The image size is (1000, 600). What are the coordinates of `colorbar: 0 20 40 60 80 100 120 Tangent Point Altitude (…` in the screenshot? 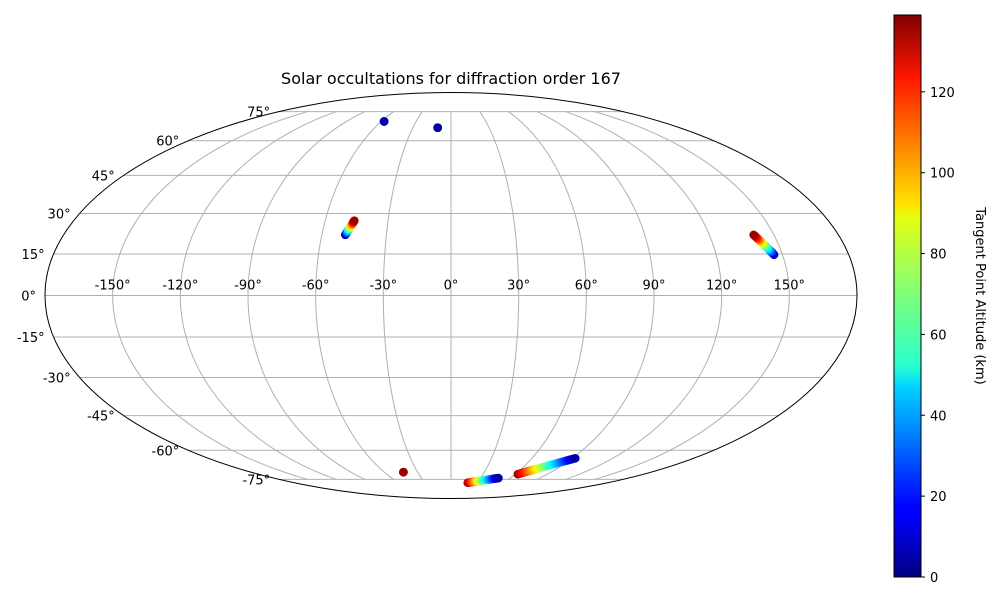 It's located at (940, 300).